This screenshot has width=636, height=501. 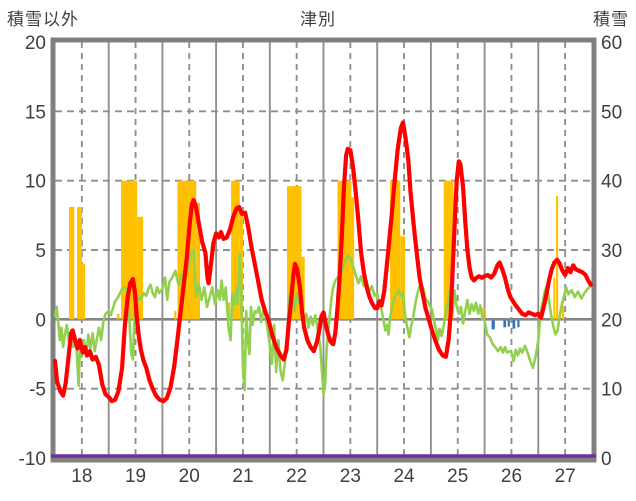 I want to click on y-left-tick-label: 10, so click(x=35, y=182).